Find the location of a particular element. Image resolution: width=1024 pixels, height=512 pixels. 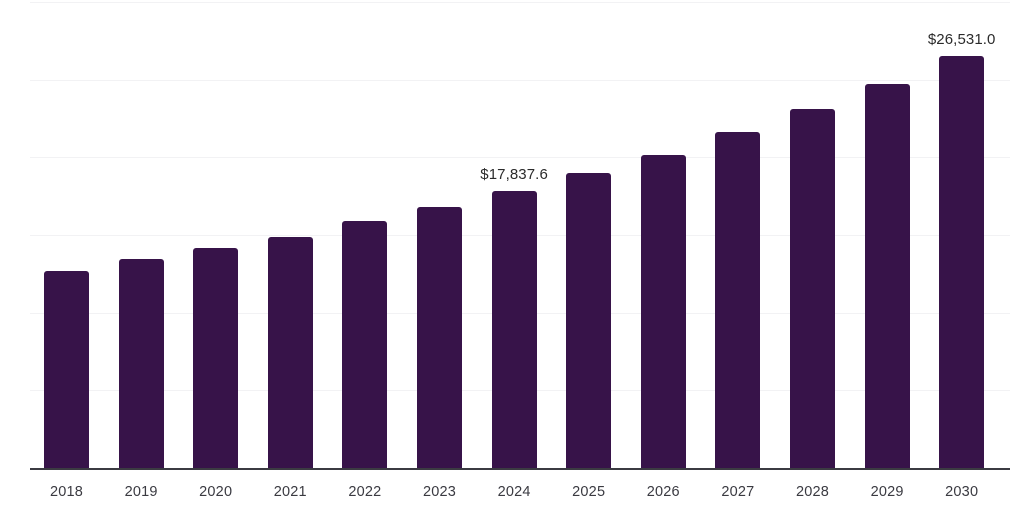

x-tick-label-2025: 2025 is located at coordinates (589, 492).